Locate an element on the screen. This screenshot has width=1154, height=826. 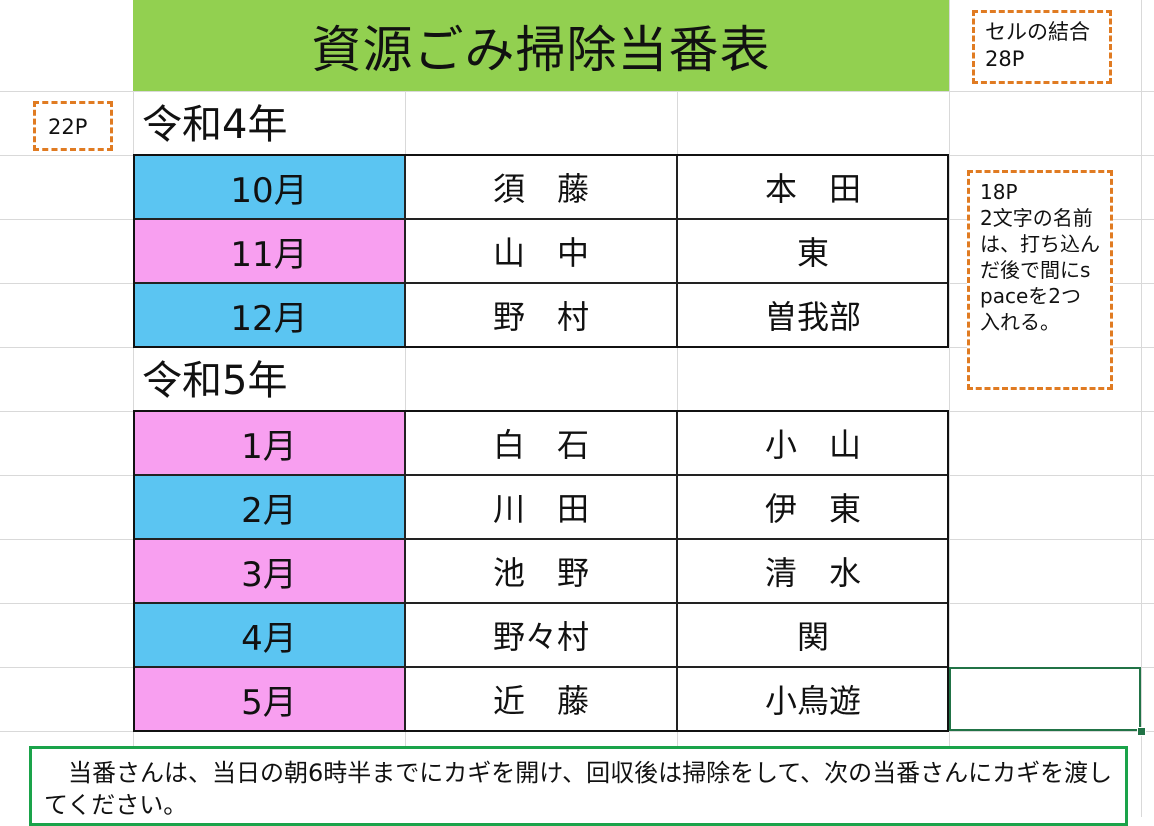
name-cell-1: 山 中 is located at coordinates (541, 251).